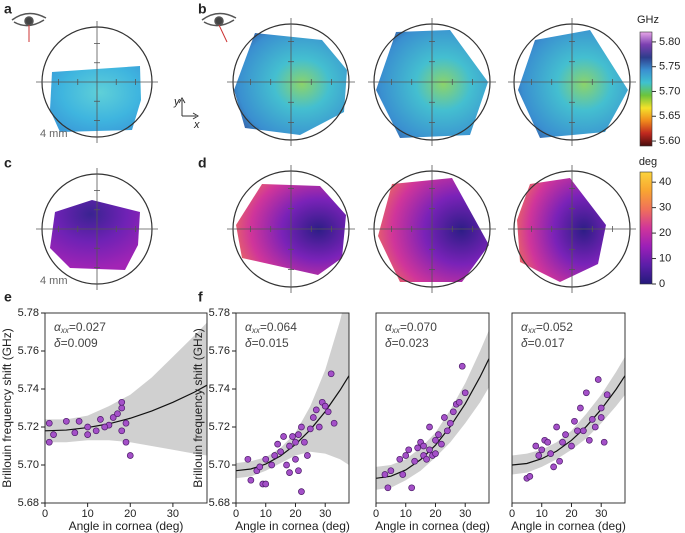  Describe the element at coordinates (669, 116) in the screenshot. I see `colorbar-tick-label: 5.65` at that location.